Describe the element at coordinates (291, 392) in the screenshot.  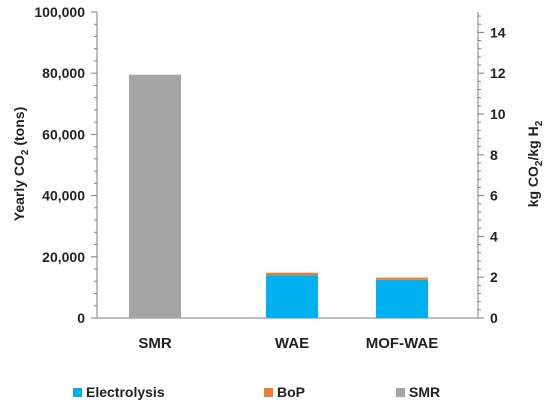
I see `legend-label-bop: BoP` at that location.